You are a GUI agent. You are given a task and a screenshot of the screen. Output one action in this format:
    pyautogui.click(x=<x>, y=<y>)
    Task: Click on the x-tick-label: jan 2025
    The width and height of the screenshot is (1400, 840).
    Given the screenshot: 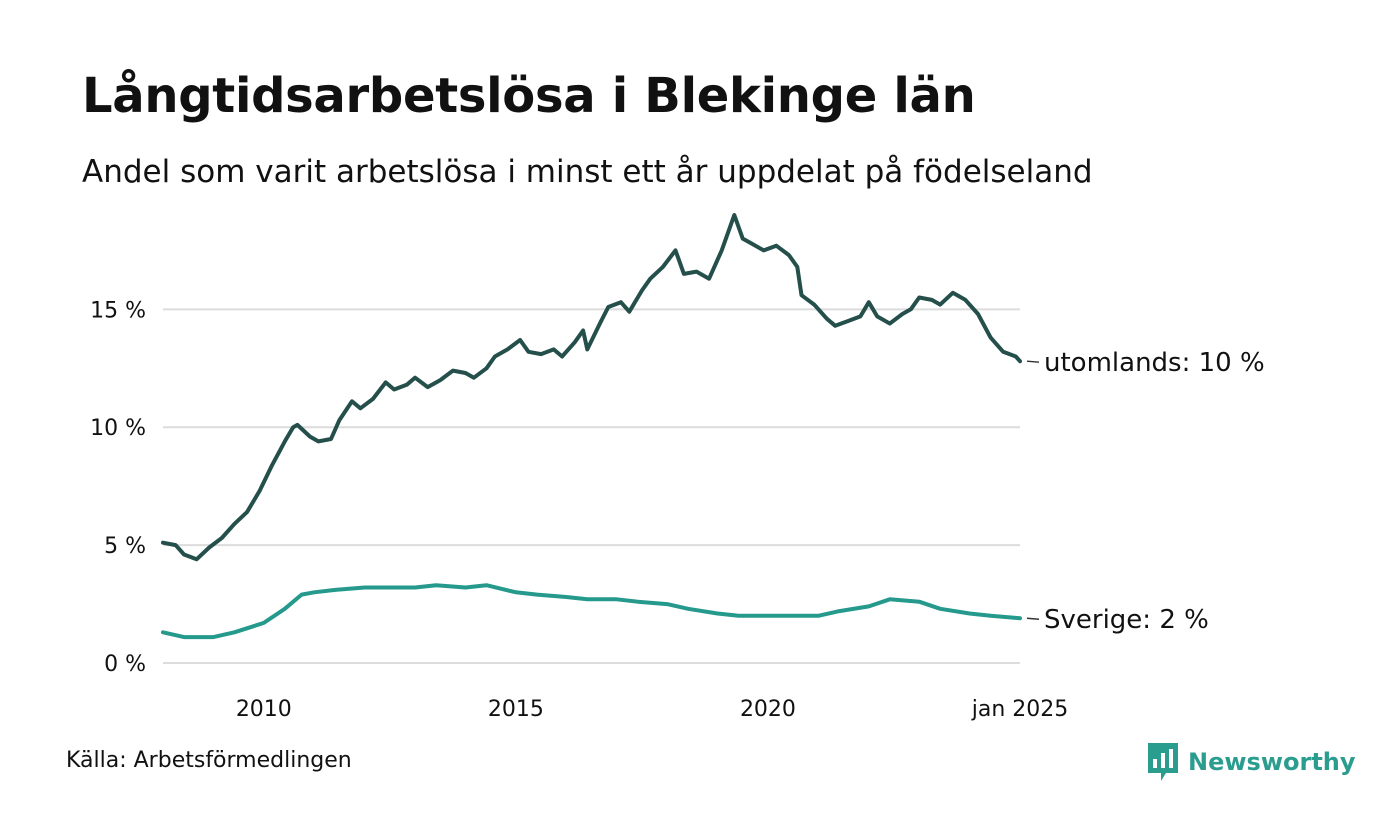 What is the action you would take?
    pyautogui.click(x=1020, y=709)
    